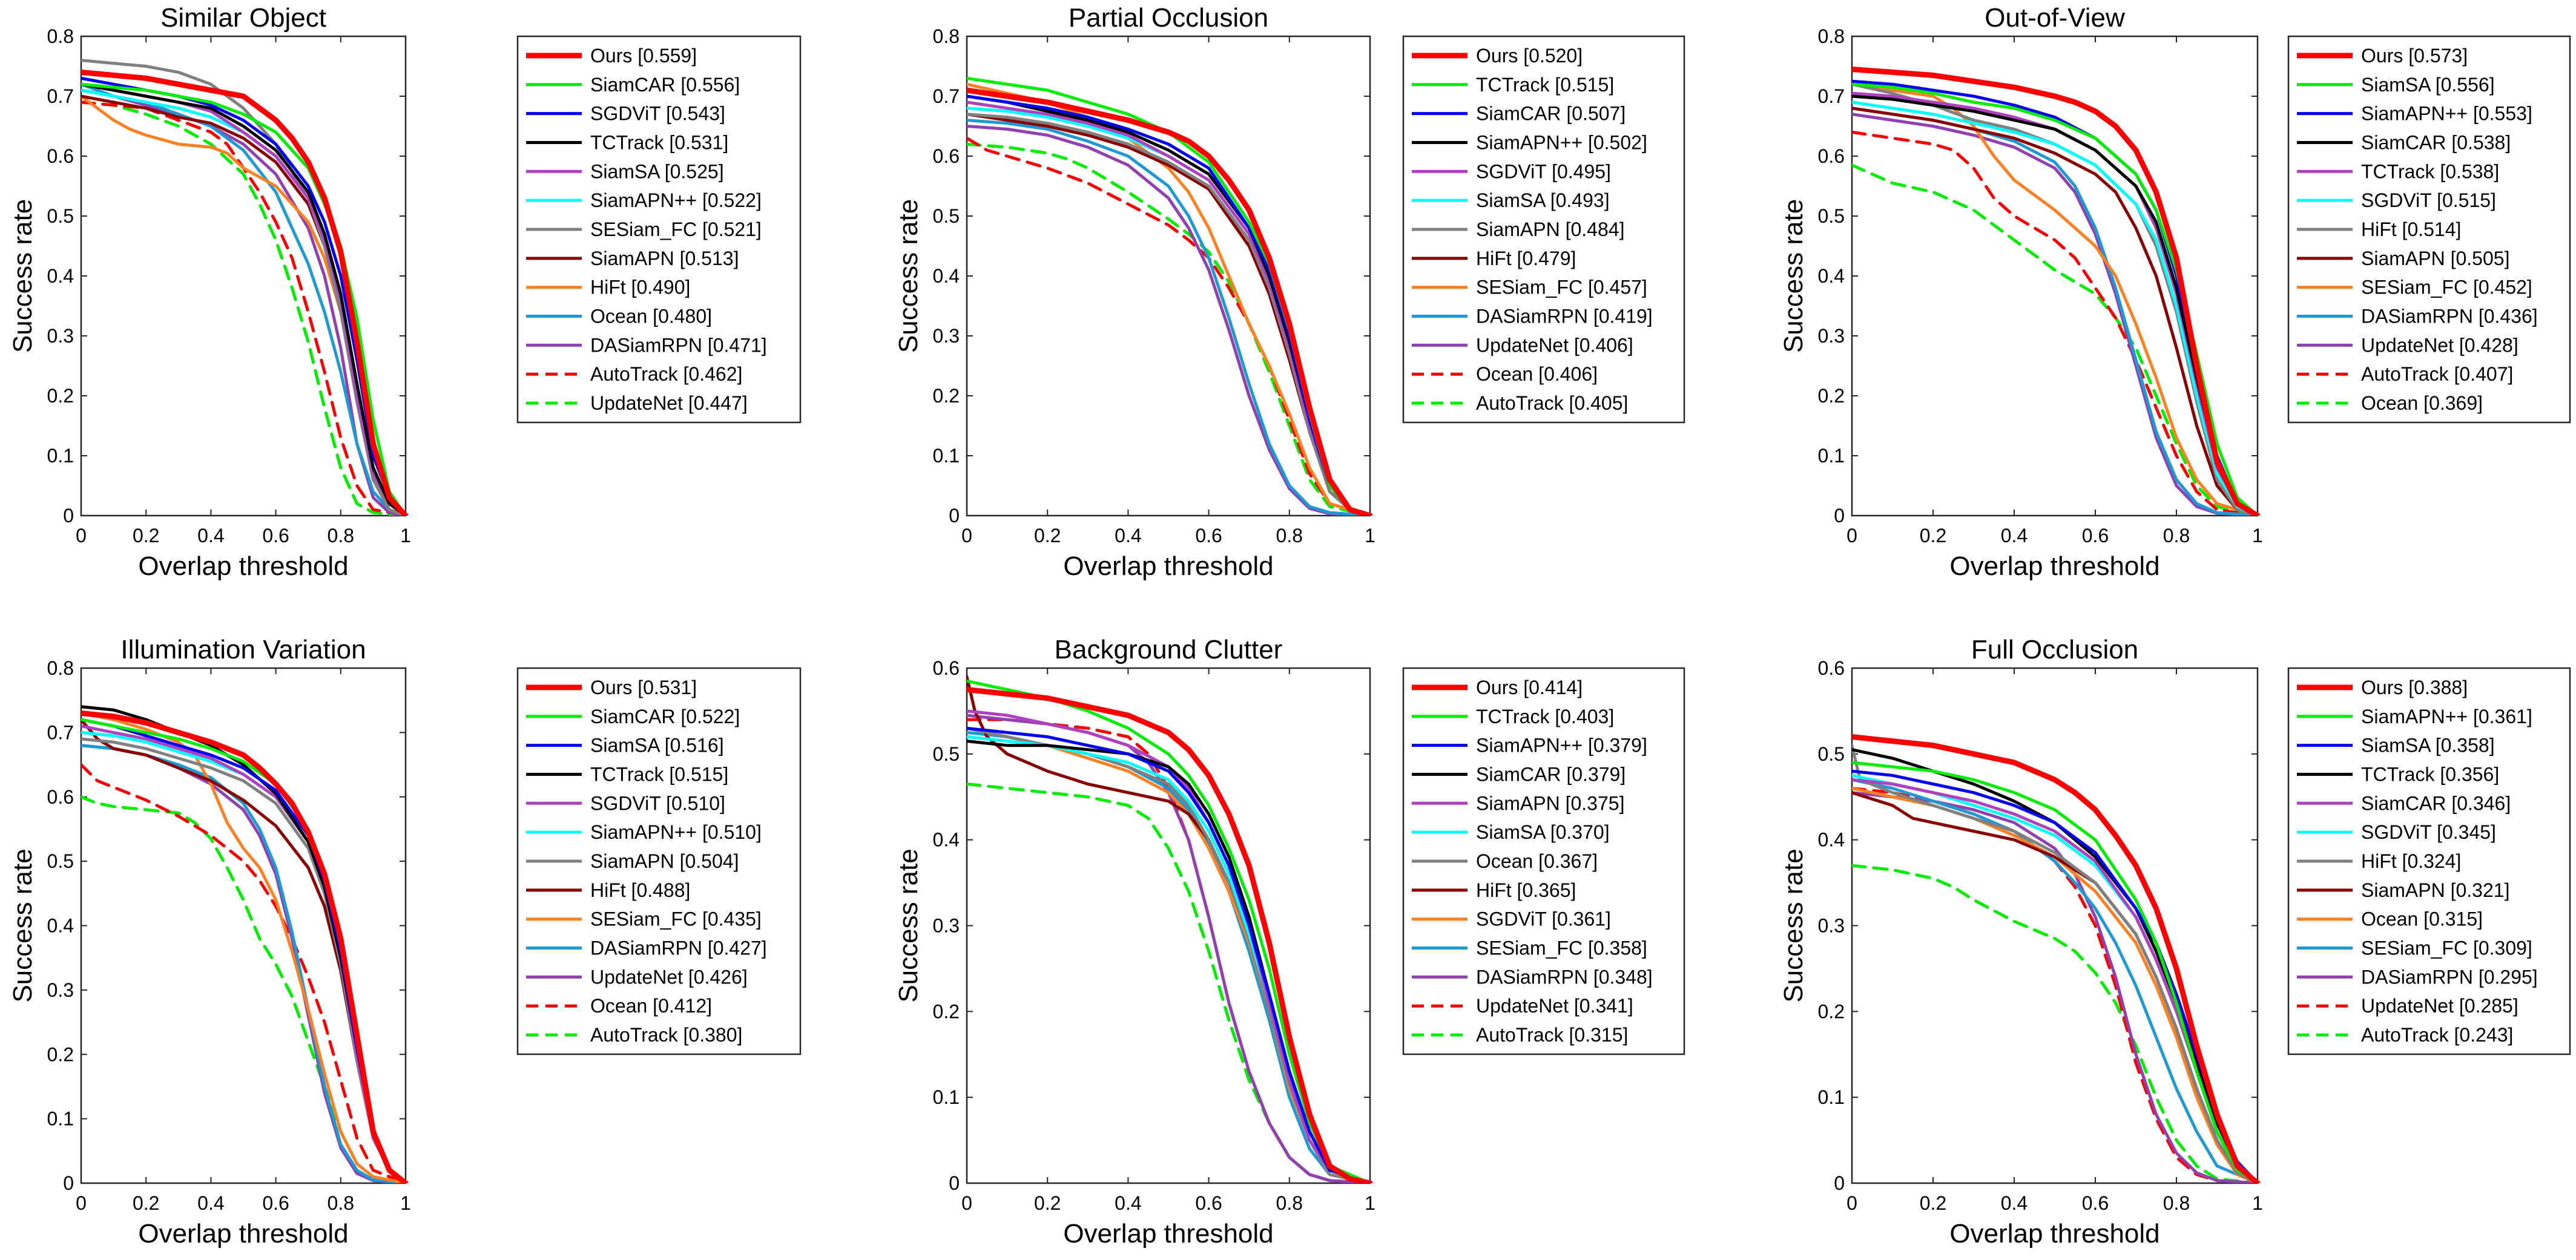 This screenshot has height=1260, width=2576. What do you see at coordinates (2422, 919) in the screenshot?
I see `legend-entry: Ocean [0.315]` at bounding box center [2422, 919].